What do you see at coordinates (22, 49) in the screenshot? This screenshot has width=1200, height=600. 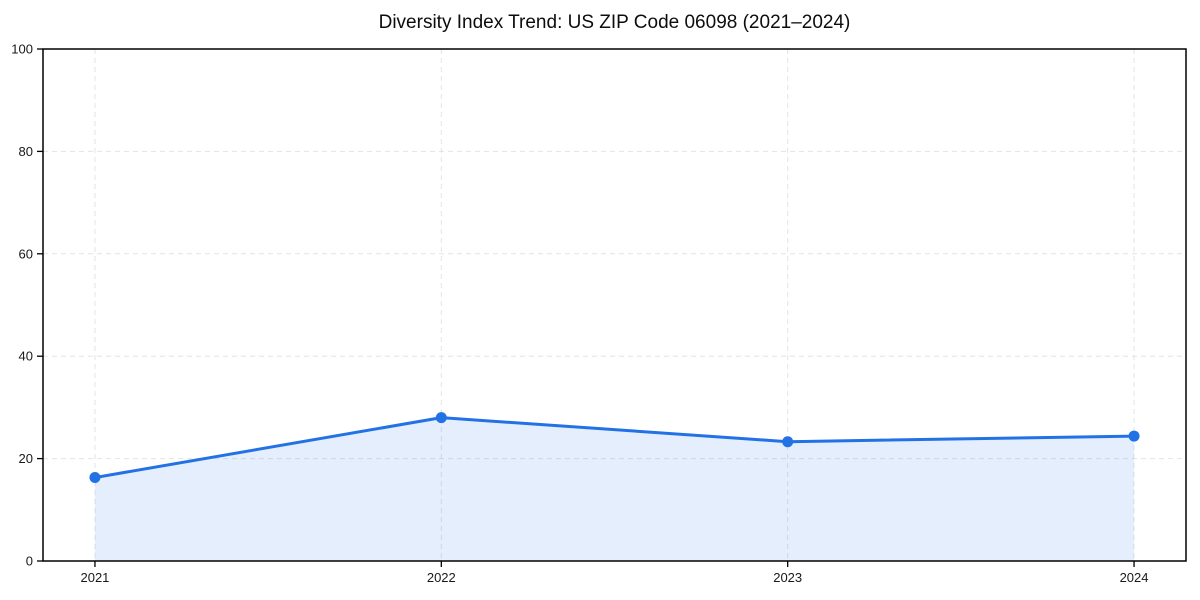 I see `y-tick-label: 100` at bounding box center [22, 49].